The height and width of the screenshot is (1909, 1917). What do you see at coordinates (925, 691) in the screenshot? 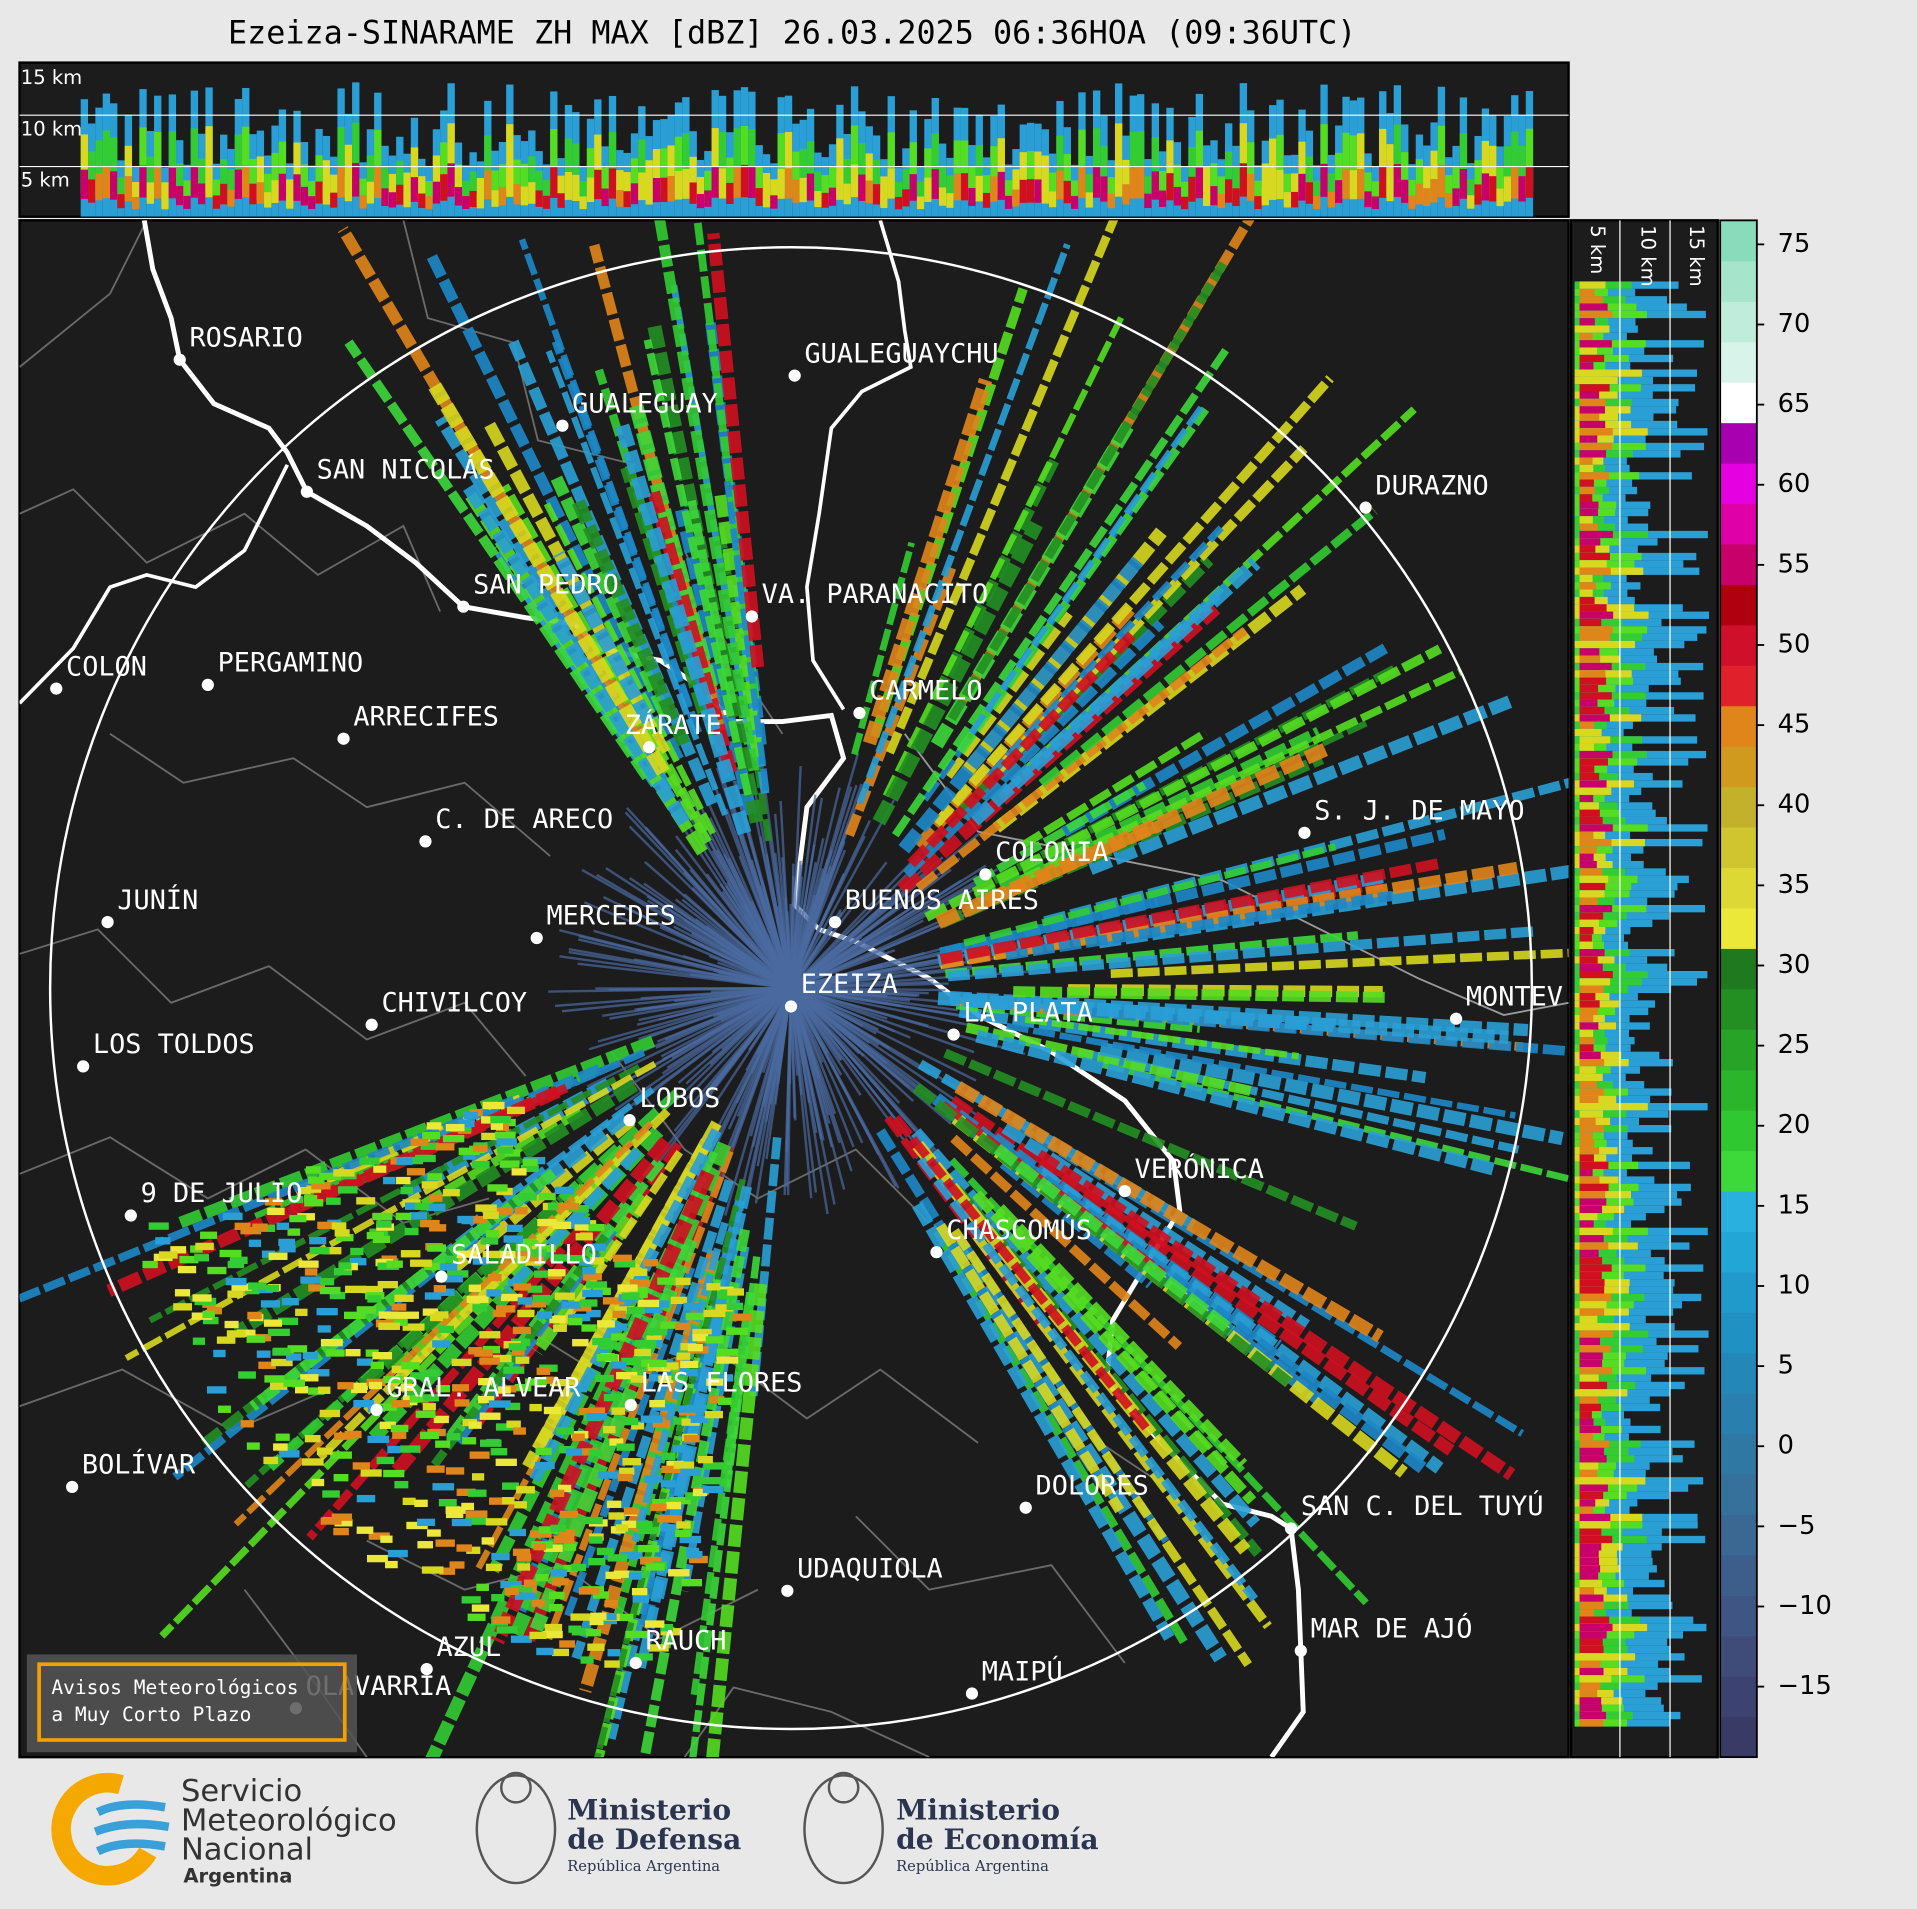
I see `city-label: CARMELO` at bounding box center [925, 691].